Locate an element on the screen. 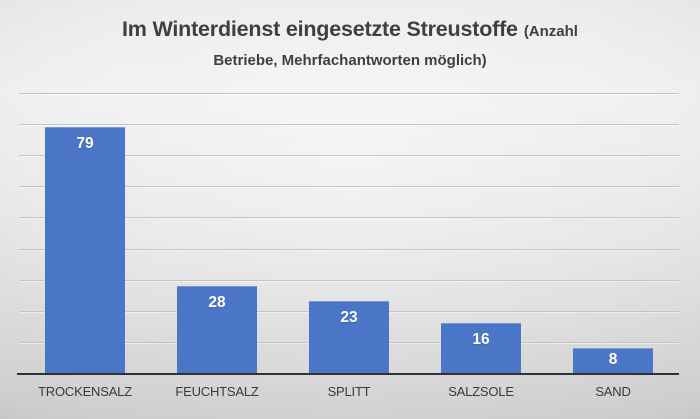  category-label-splitt: SPLITT is located at coordinates (349, 391).